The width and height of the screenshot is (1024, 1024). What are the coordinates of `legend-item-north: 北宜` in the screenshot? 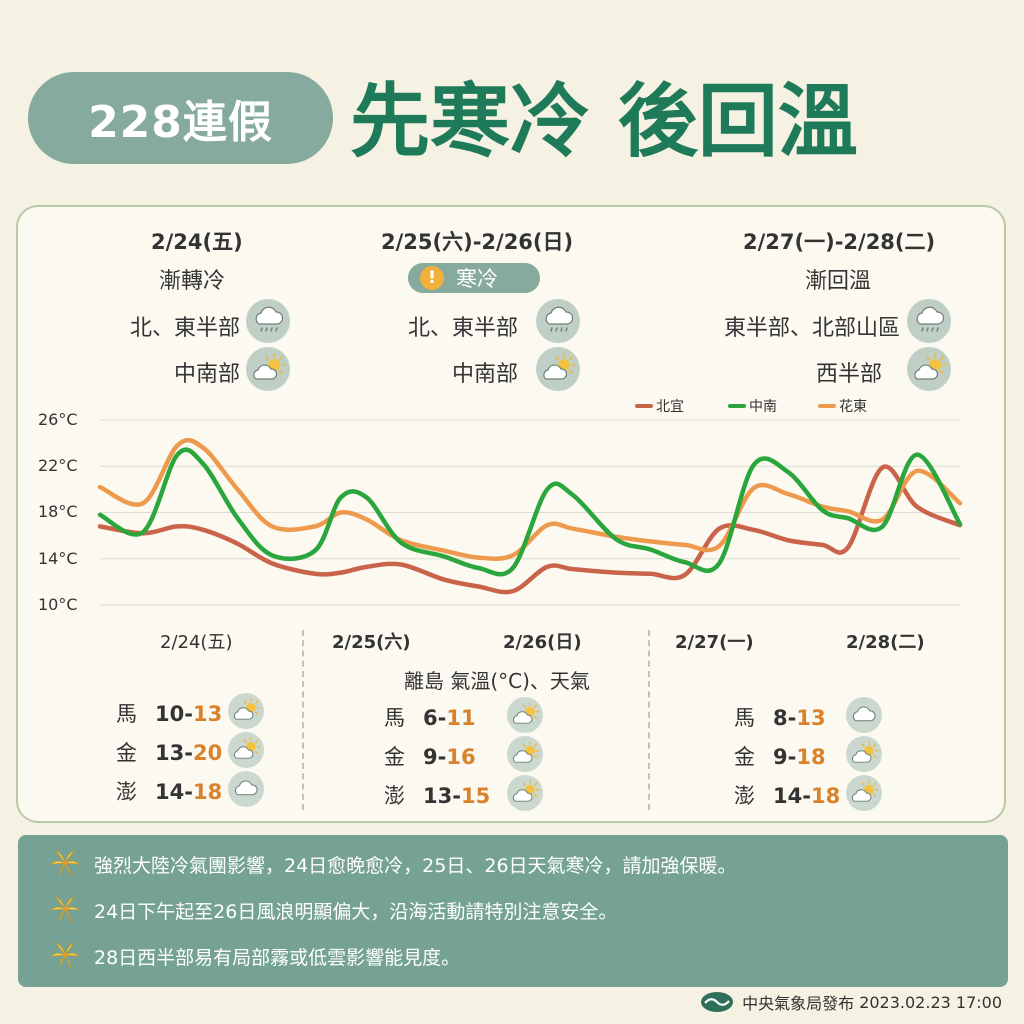 It's located at (659, 406).